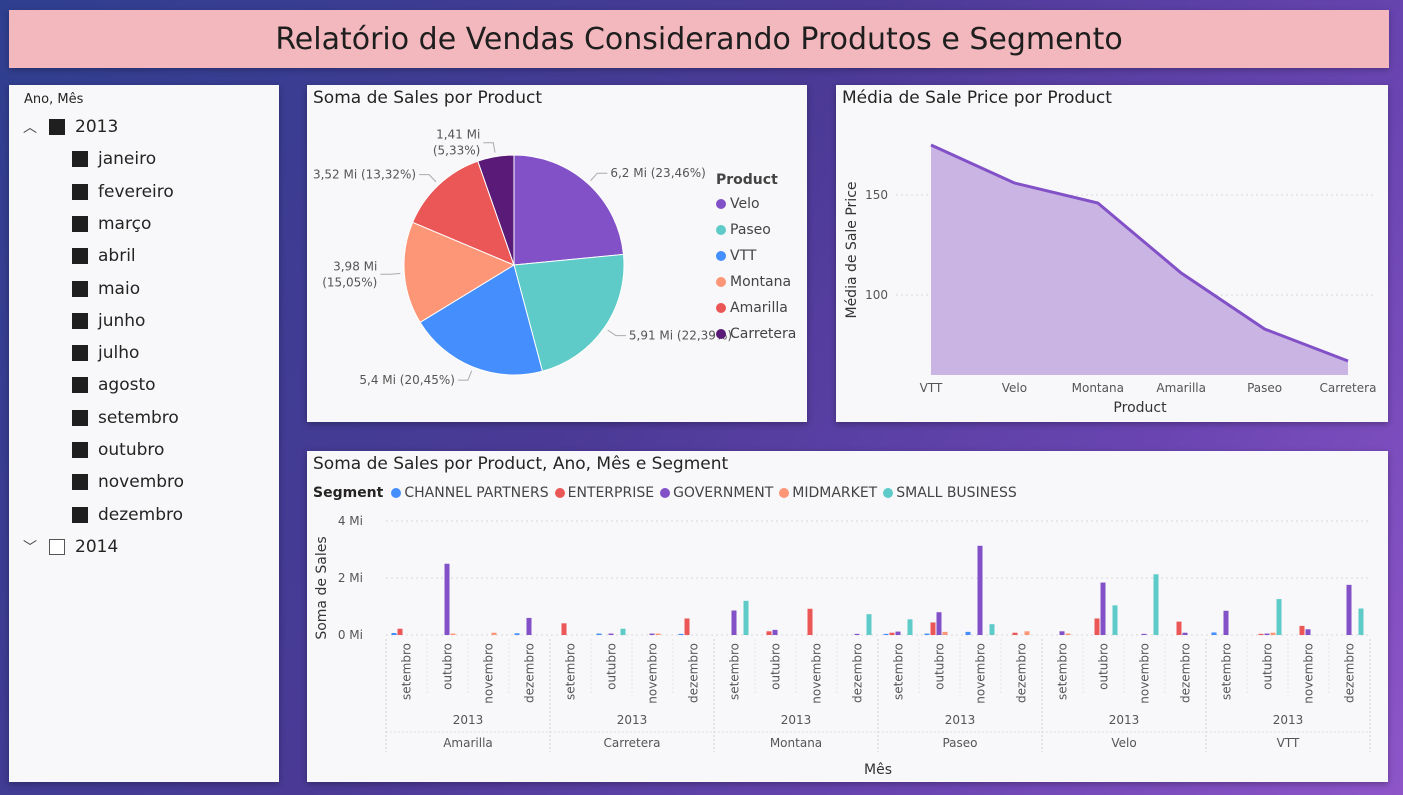 This screenshot has width=1403, height=795. Describe the element at coordinates (828, 493) in the screenshot. I see `segment-legend-item: MIDMARKET` at that location.